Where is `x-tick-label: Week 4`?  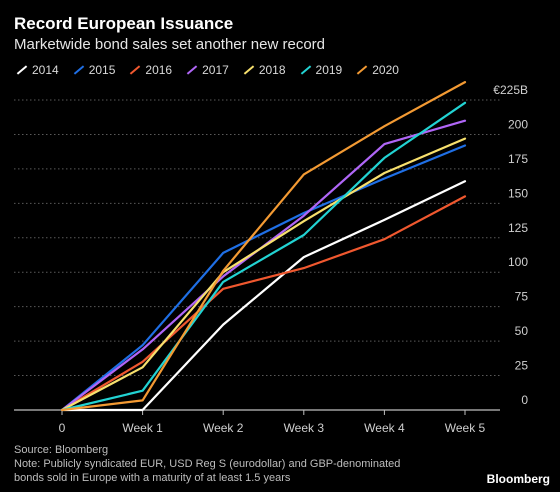
x-tick-label: Week 4 is located at coordinates (384, 428).